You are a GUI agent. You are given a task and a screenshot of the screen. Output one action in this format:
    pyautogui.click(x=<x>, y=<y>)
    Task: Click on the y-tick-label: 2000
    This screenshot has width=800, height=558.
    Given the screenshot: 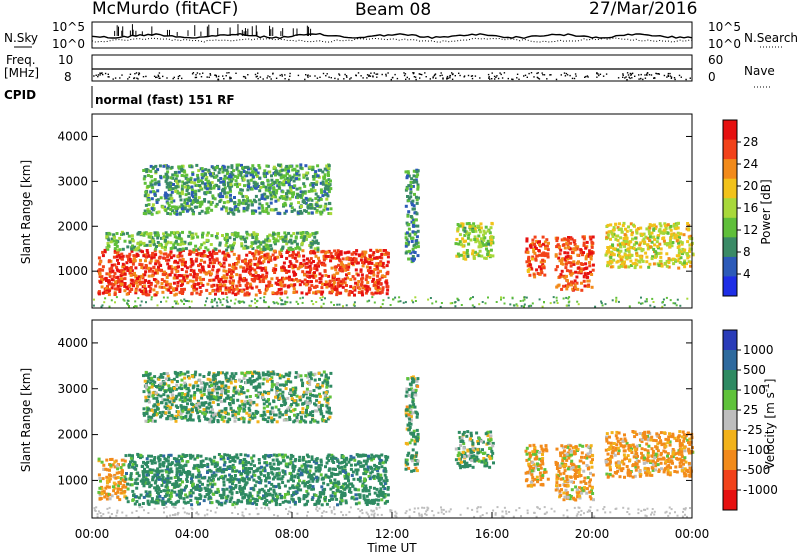 What is the action you would take?
    pyautogui.click(x=72, y=226)
    